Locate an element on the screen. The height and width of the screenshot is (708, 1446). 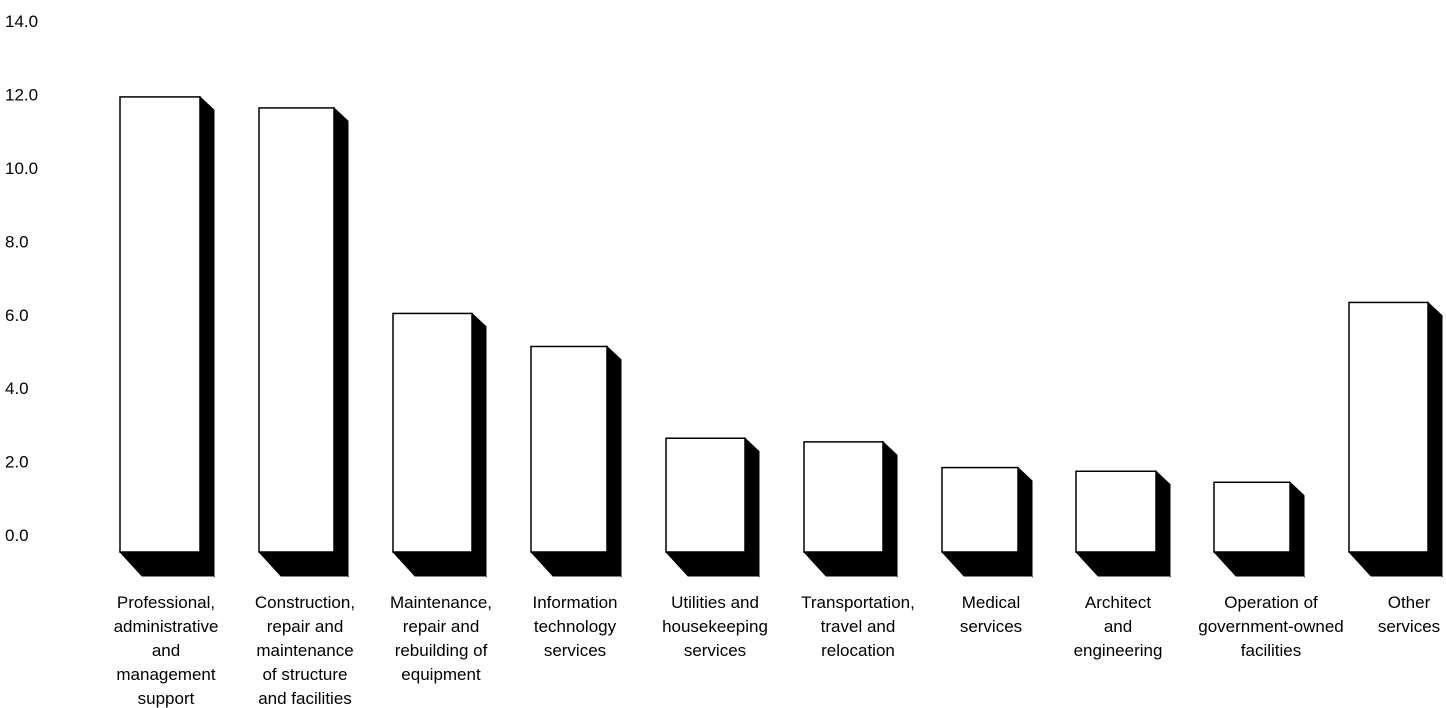
category-label-line: and facilities is located at coordinates (305, 698).